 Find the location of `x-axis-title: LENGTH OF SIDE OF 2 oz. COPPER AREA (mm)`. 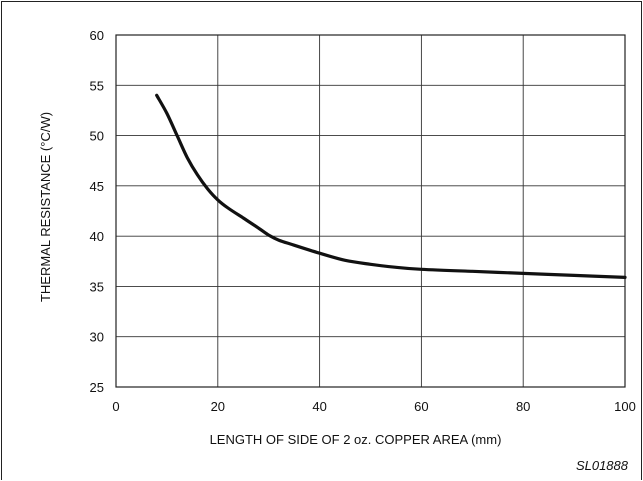

x-axis-title: LENGTH OF SIDE OF 2 oz. COPPER AREA (mm) is located at coordinates (356, 439).